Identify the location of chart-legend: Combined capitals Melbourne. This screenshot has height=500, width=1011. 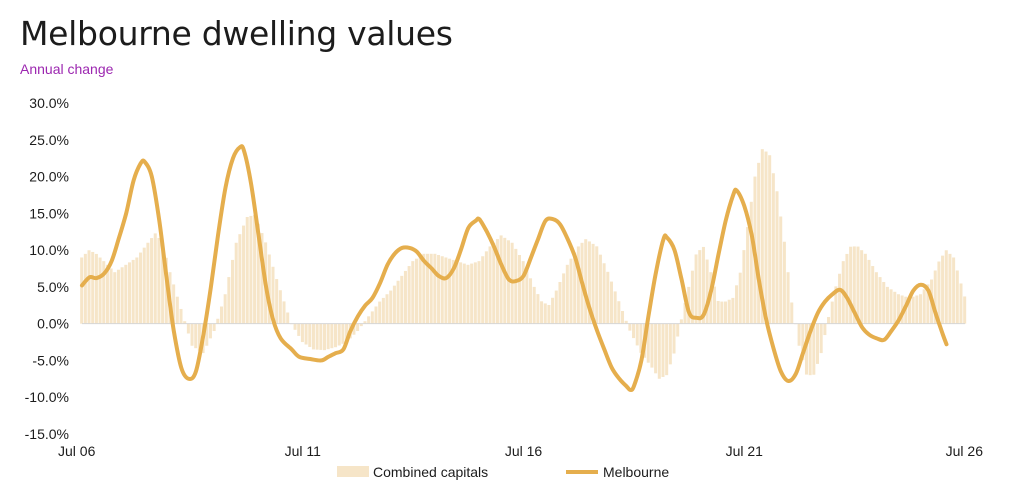
(503, 472).